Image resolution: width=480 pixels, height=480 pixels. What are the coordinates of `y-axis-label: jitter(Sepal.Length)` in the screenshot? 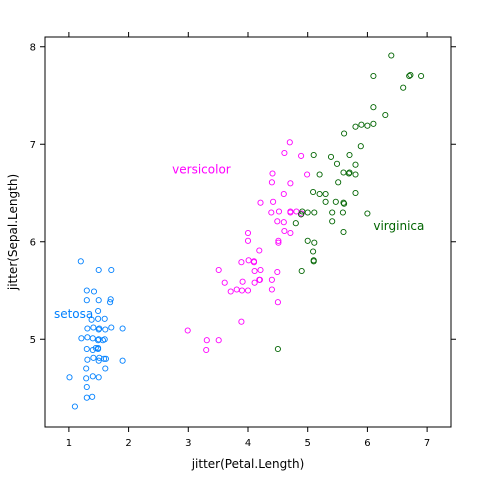 It's located at (13, 232).